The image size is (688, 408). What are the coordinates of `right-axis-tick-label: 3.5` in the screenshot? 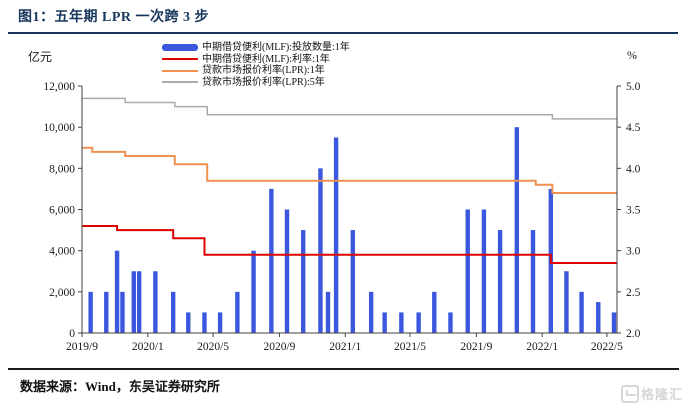 It's located at (633, 211).